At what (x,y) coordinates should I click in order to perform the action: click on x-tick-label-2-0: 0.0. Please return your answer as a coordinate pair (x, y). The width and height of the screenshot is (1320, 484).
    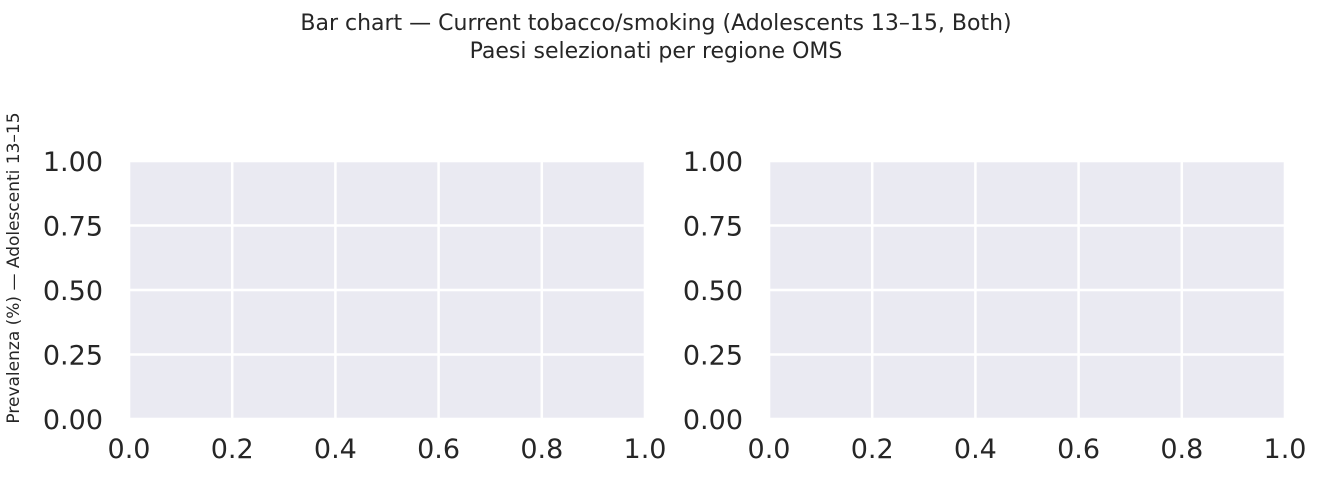
    Looking at the image, I should click on (769, 449).